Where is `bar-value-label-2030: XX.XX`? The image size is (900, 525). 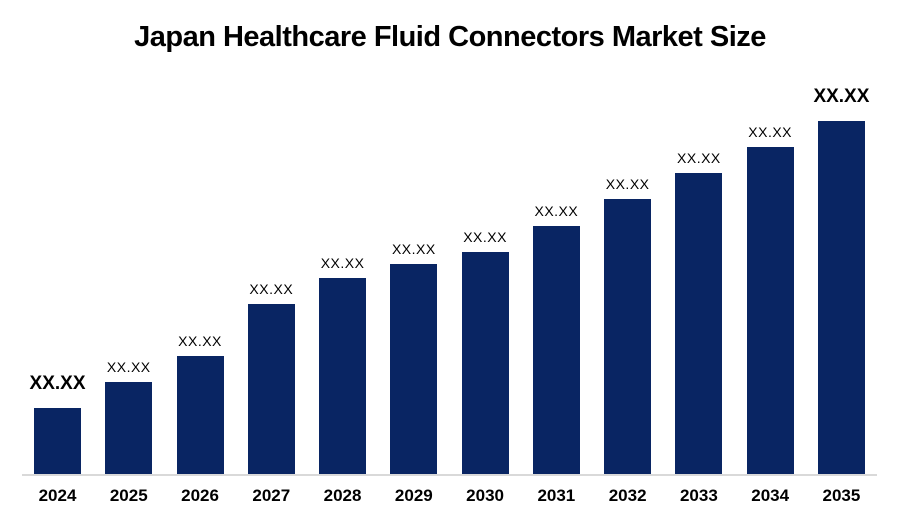 bar-value-label-2030: XX.XX is located at coordinates (485, 237).